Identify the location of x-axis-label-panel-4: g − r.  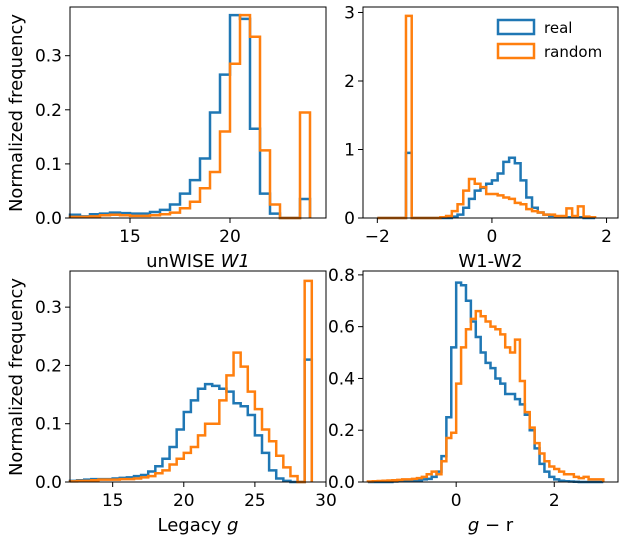
(491, 525).